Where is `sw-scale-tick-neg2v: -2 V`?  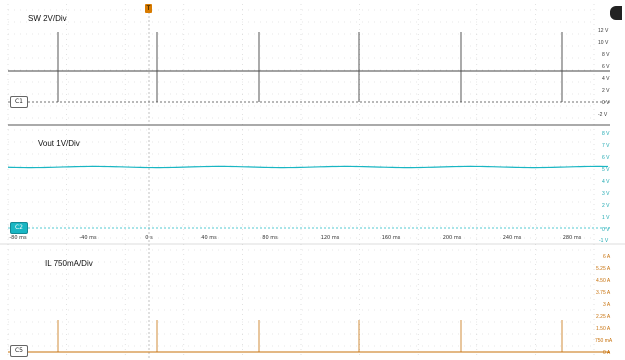 sw-scale-tick-neg2v: -2 V is located at coordinates (603, 115).